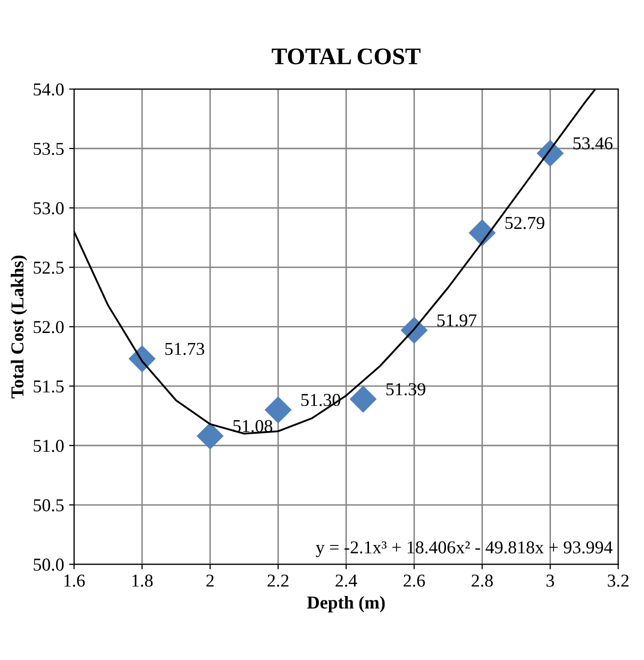 This screenshot has height=660, width=644. Describe the element at coordinates (184, 349) in the screenshot. I see `data-label: 51.73` at that location.